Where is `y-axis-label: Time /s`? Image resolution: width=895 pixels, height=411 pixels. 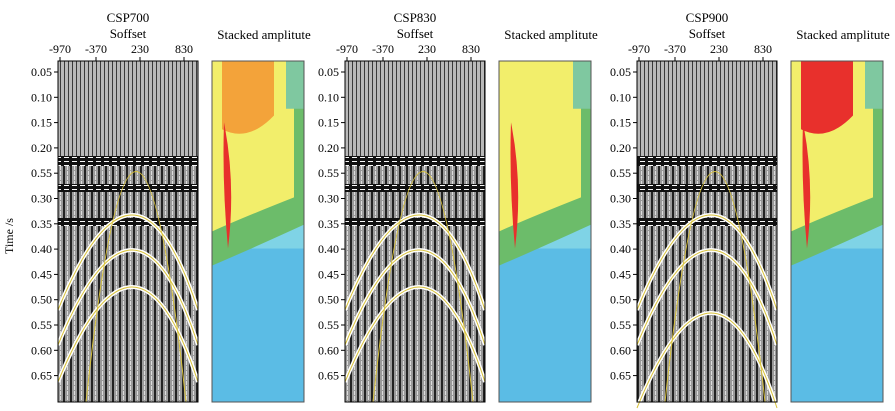
y-axis-label: Time /s is located at coordinates (9, 236).